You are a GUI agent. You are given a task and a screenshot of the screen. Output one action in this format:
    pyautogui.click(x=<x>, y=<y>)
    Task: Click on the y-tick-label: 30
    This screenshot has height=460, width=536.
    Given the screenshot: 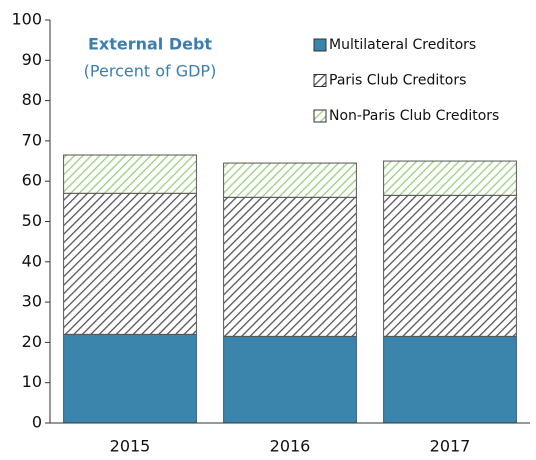 What is the action you would take?
    pyautogui.click(x=32, y=301)
    